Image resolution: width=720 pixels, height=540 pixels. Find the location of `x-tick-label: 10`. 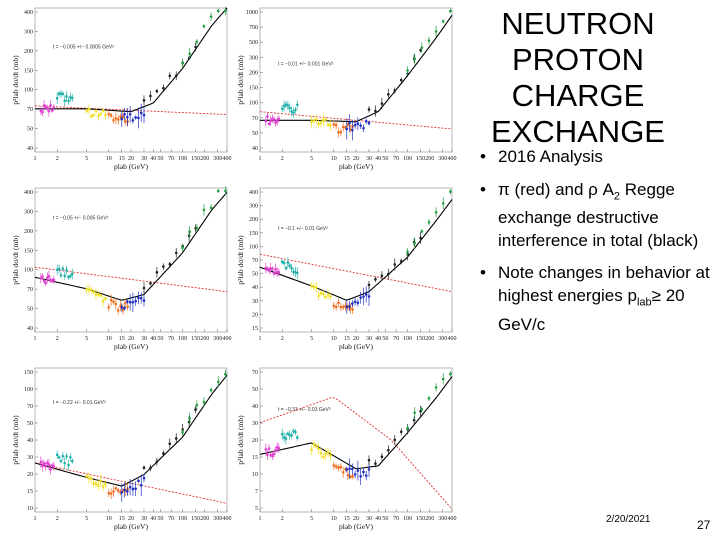

x-tick-label: 10 is located at coordinates (109, 339).